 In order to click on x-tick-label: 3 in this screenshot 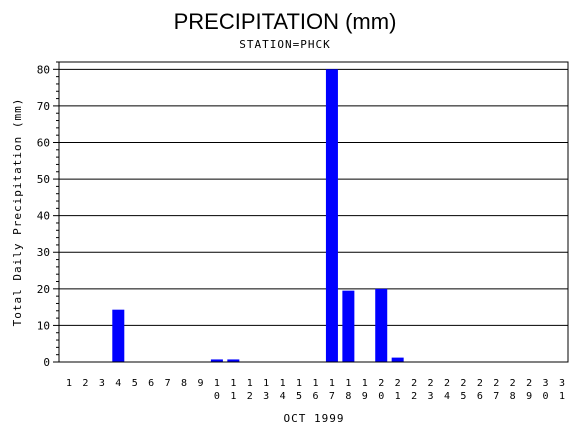, I will do `click(102, 383)`.